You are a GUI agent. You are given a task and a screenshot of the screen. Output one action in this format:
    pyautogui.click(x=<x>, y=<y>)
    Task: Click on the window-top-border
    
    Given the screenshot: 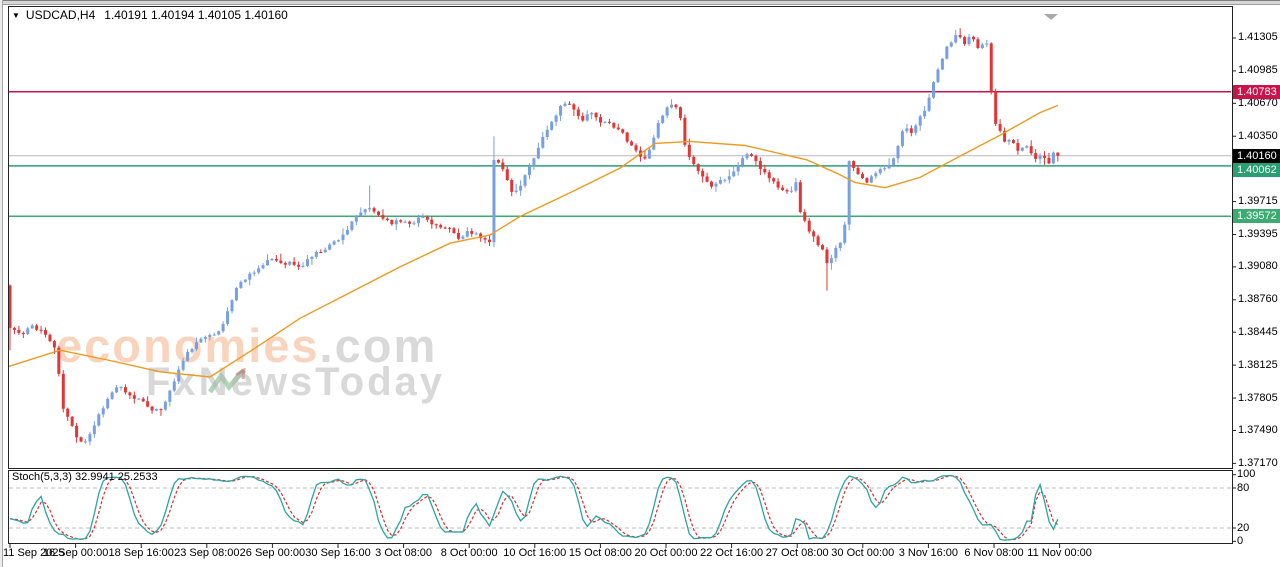 What is the action you would take?
    pyautogui.click(x=640, y=2)
    